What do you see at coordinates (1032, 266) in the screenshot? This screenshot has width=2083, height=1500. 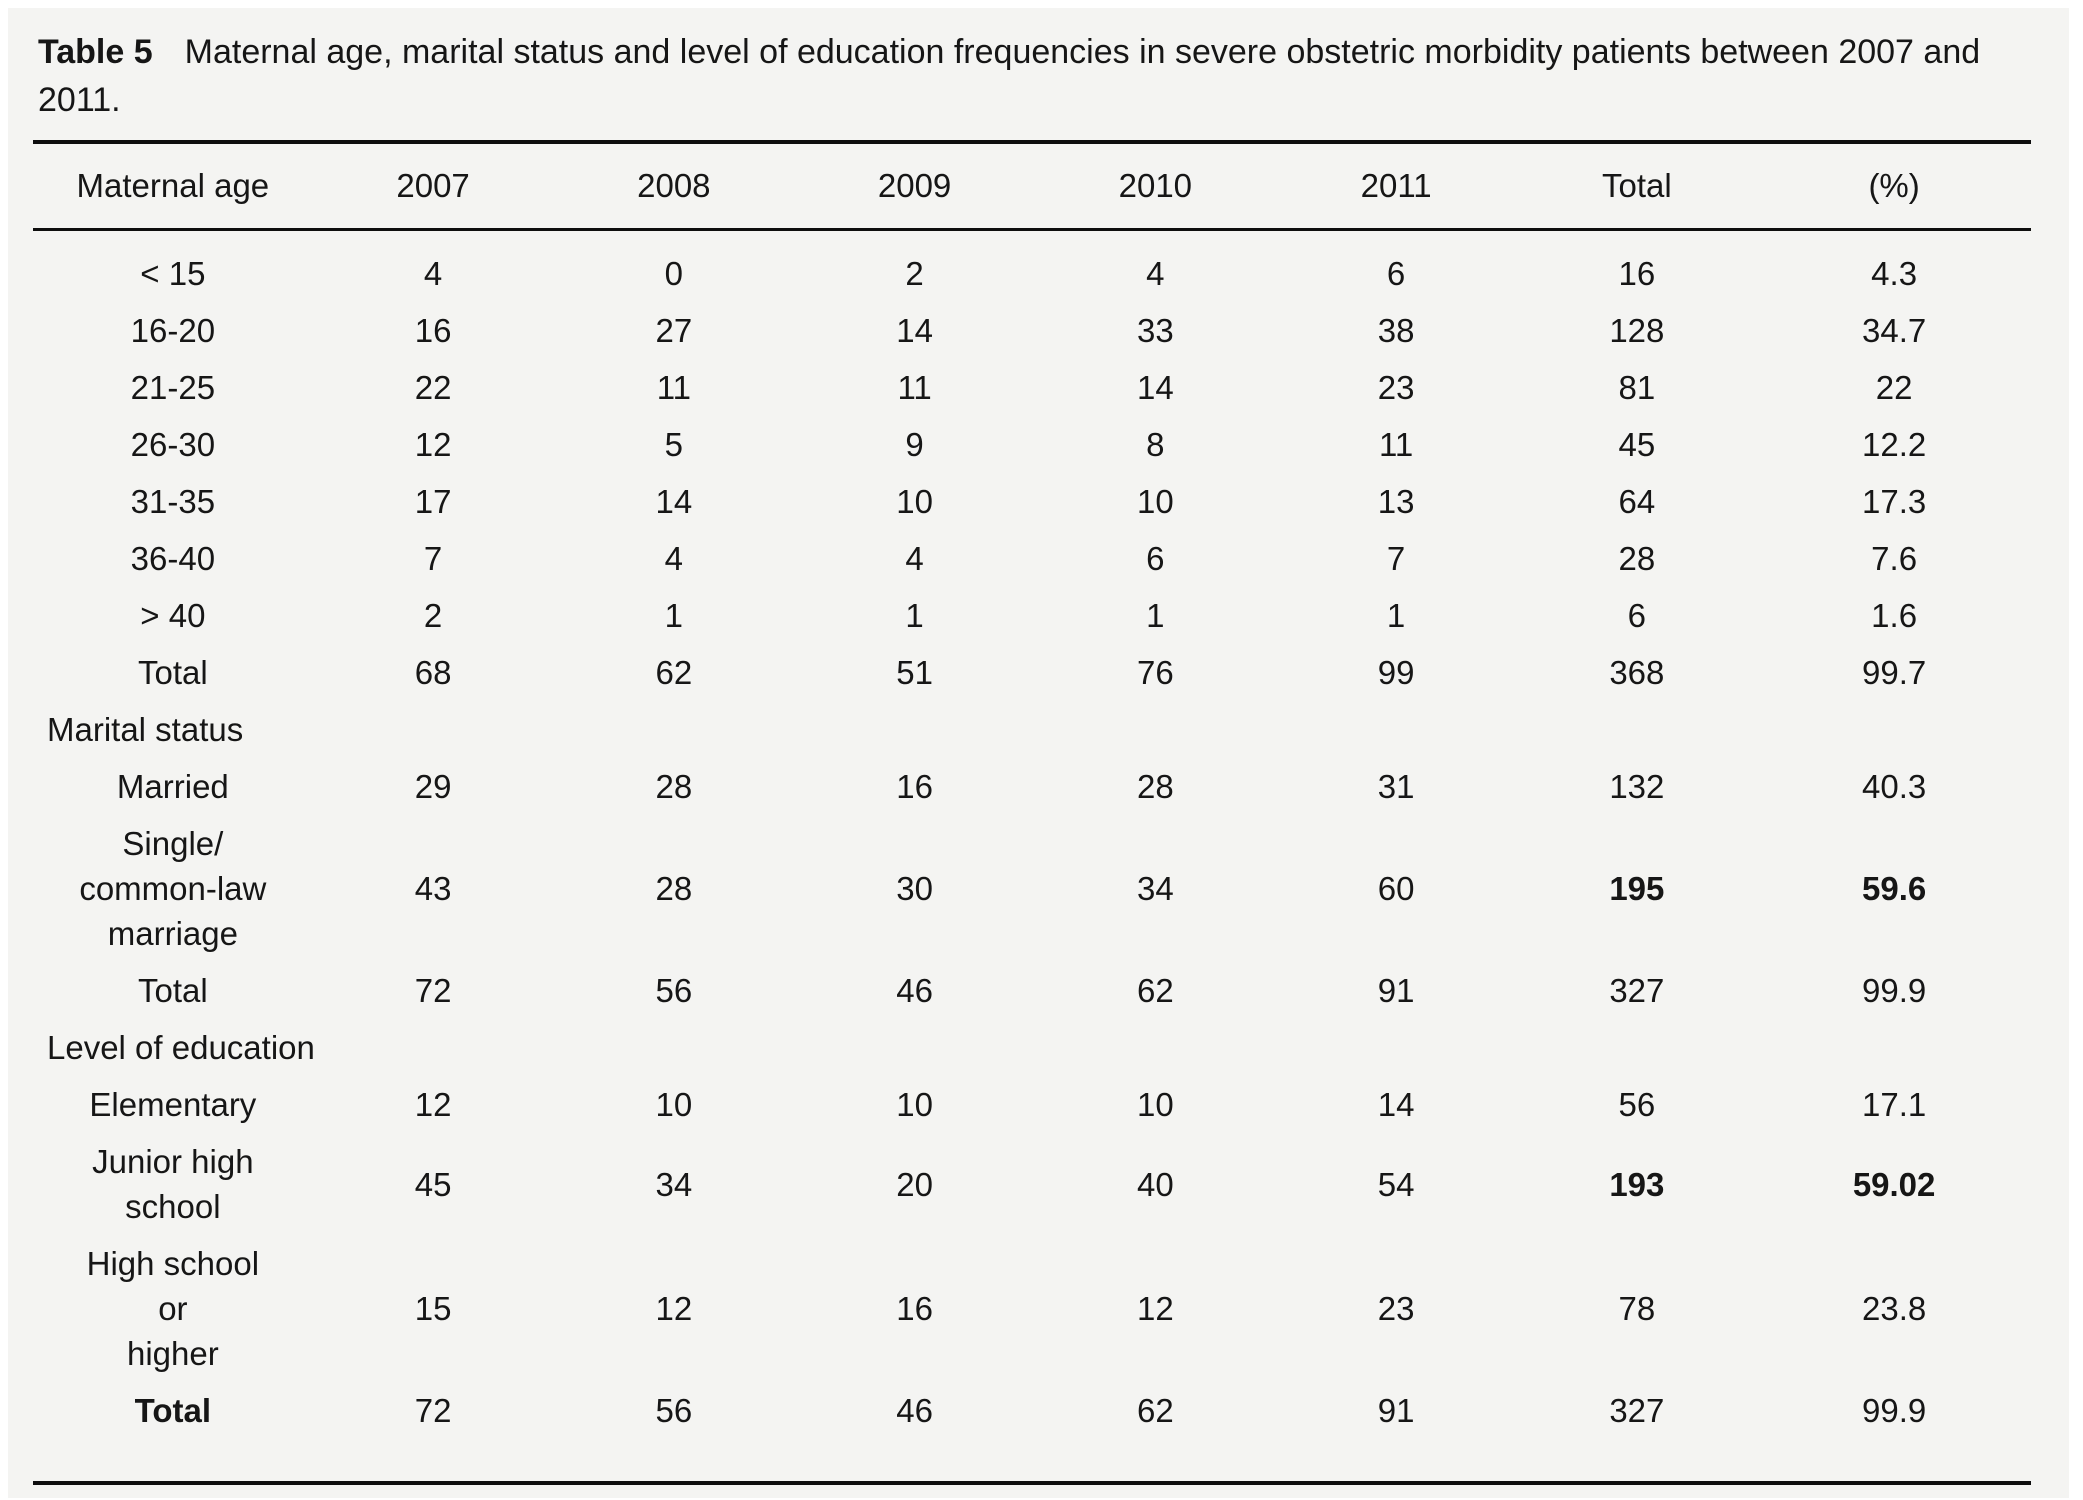 I see `table-row: < 15 4 0 2 4 6 16 4.3` at bounding box center [1032, 266].